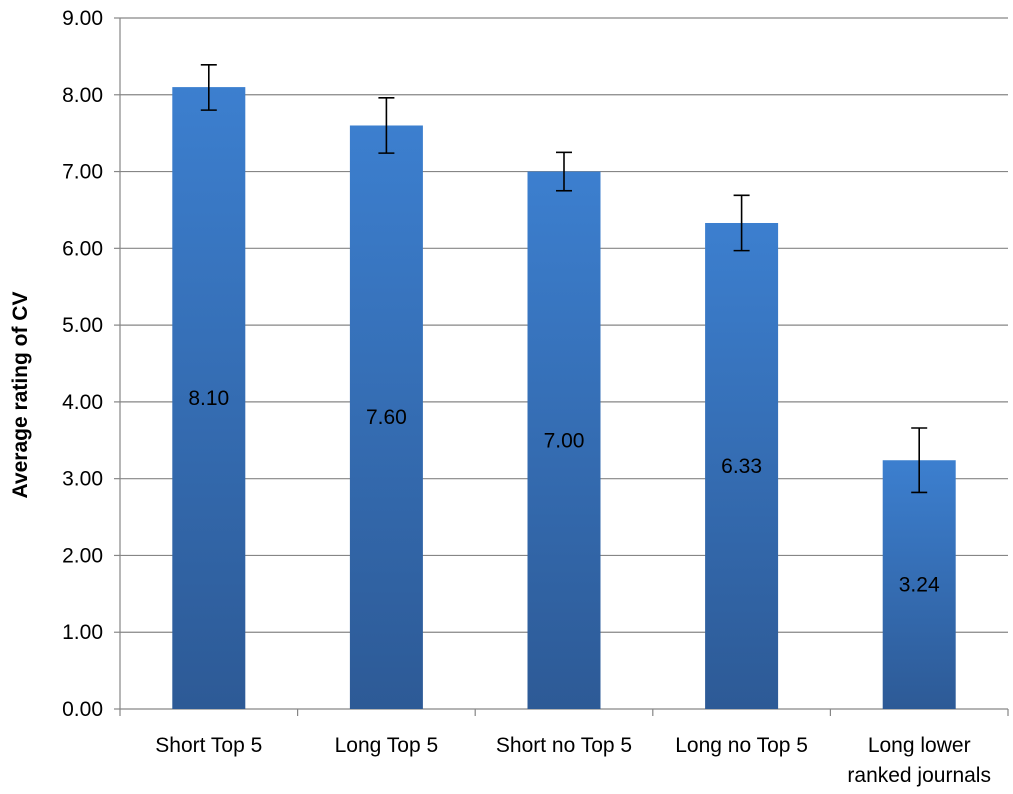  I want to click on y-axis-title: Average rating of CV, so click(20, 395).